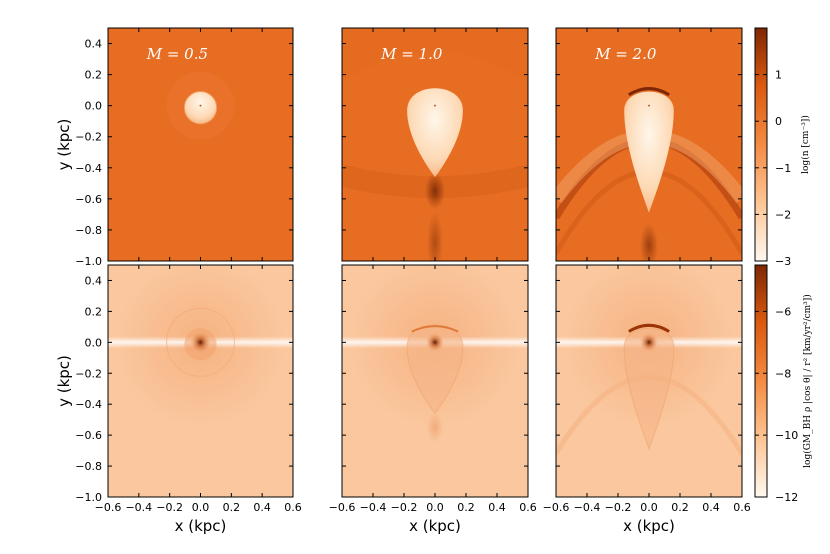  Describe the element at coordinates (783, 168) in the screenshot. I see `colorbar-tick-label: −1` at that location.